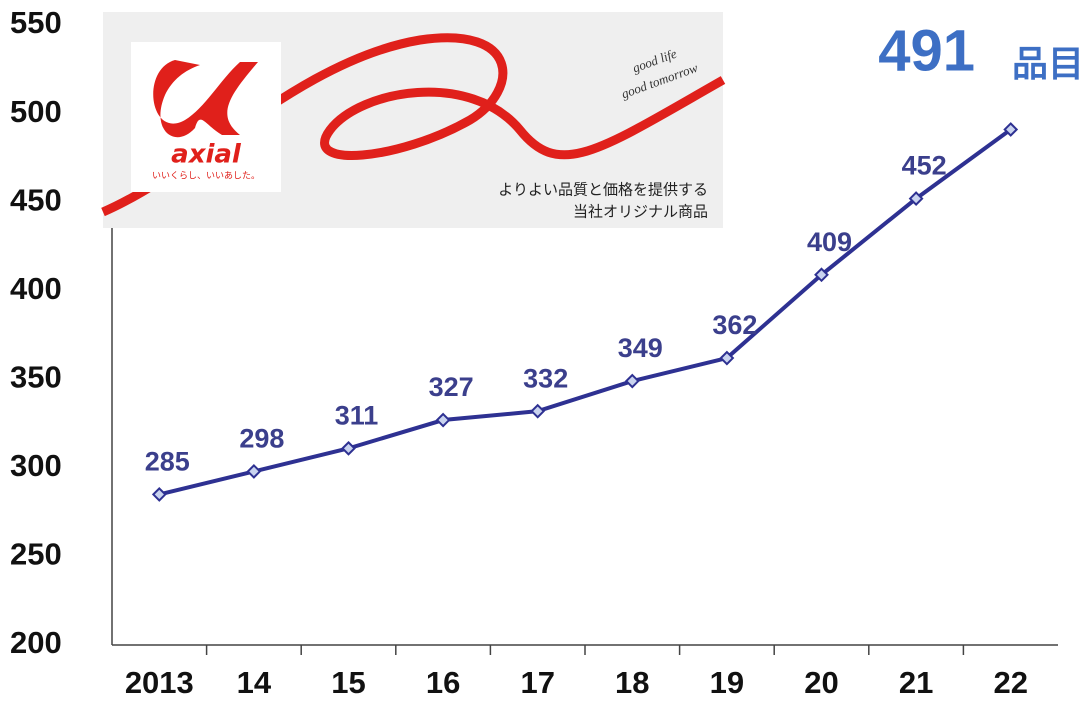  Describe the element at coordinates (926, 50) in the screenshot. I see `total-value: 491` at that location.